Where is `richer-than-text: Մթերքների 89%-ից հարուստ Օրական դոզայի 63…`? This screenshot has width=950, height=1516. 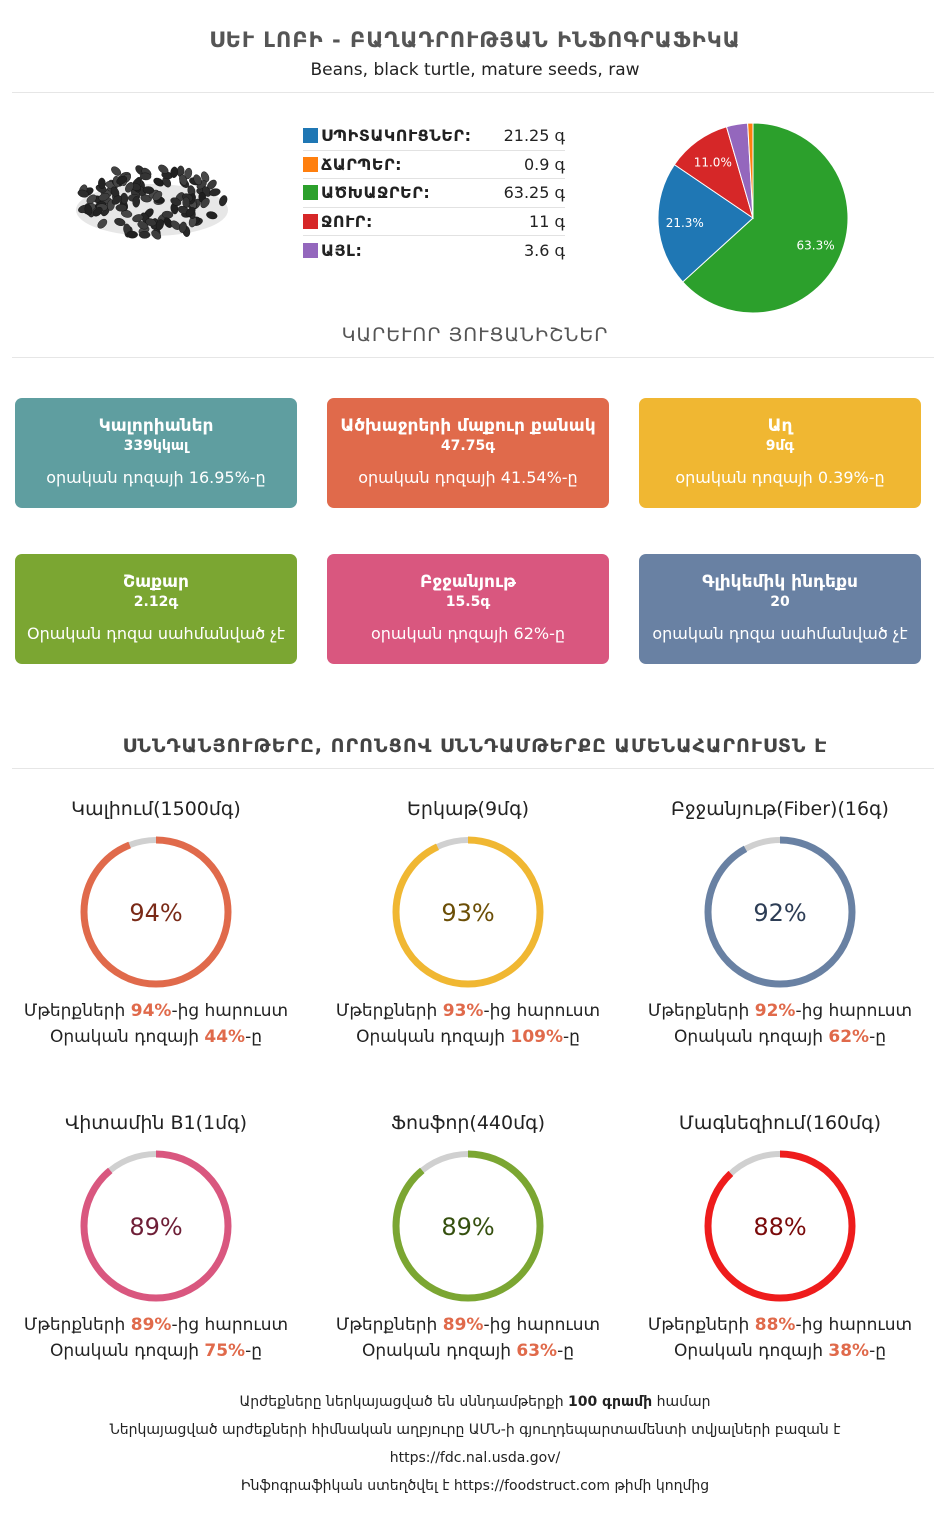 richer-than-text: Մթերքների 89%-ից հարուստ Օրական դոզայի 63… is located at coordinates (468, 1338).